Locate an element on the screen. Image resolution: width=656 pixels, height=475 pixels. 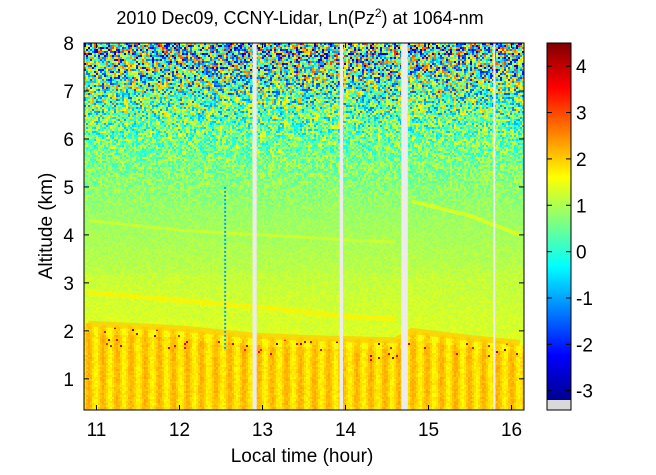
colorbar-tick-label: 2 is located at coordinates (581, 160).